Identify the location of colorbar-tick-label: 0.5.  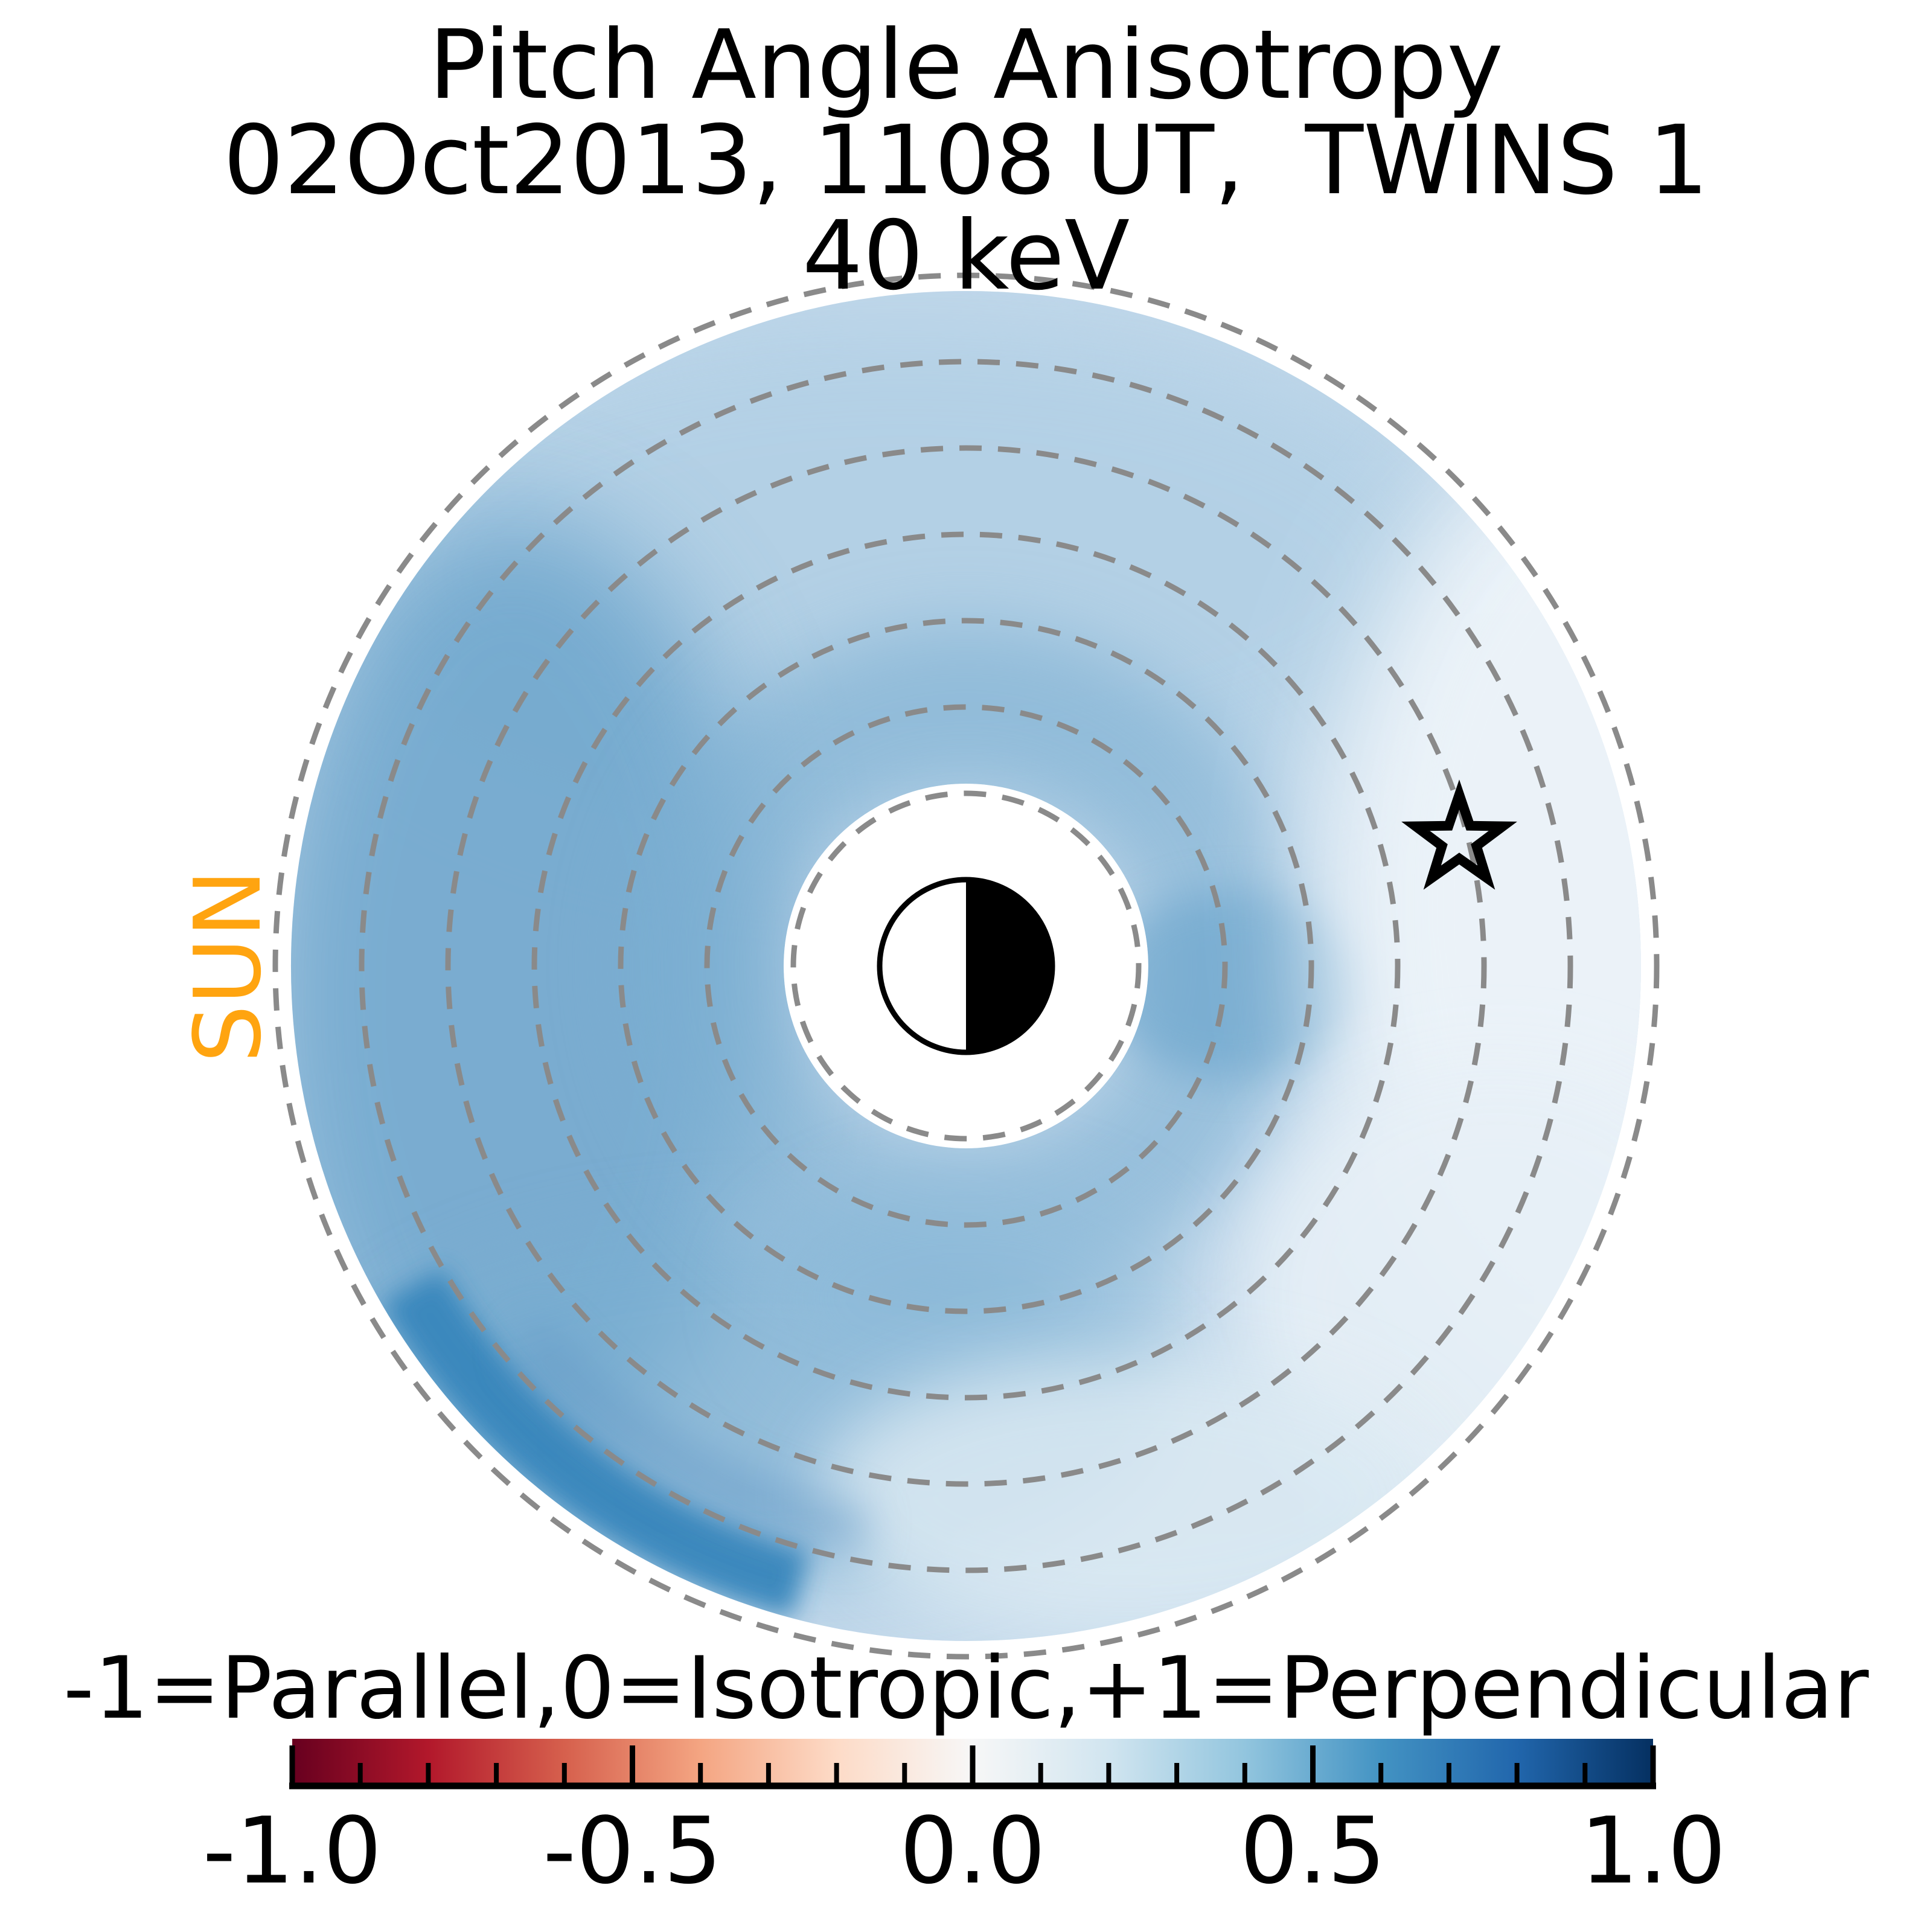
(1313, 1850).